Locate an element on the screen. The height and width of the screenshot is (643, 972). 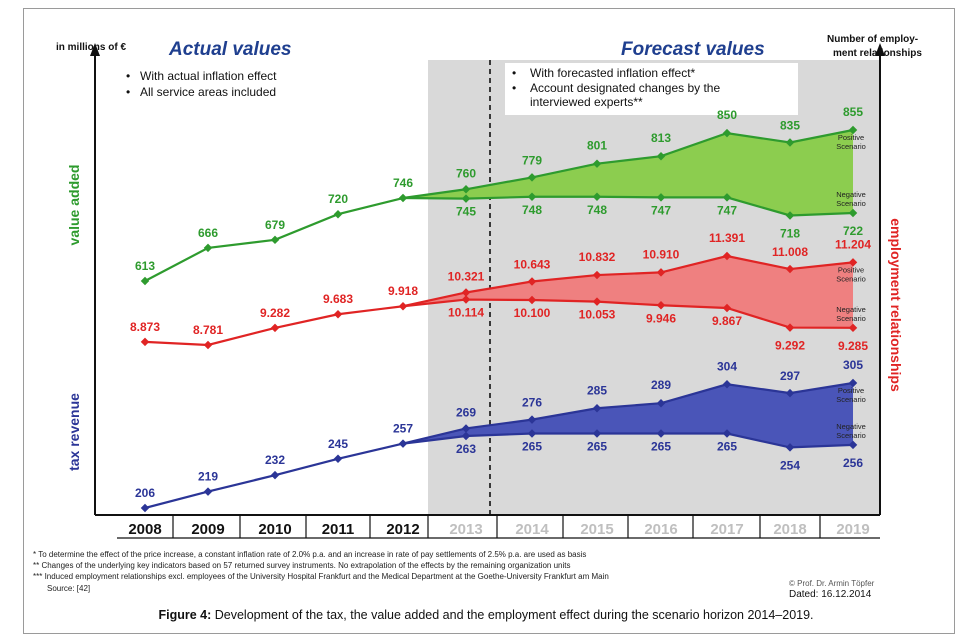
value-added-positive-scenario-tag: Scenario is located at coordinates (851, 146).